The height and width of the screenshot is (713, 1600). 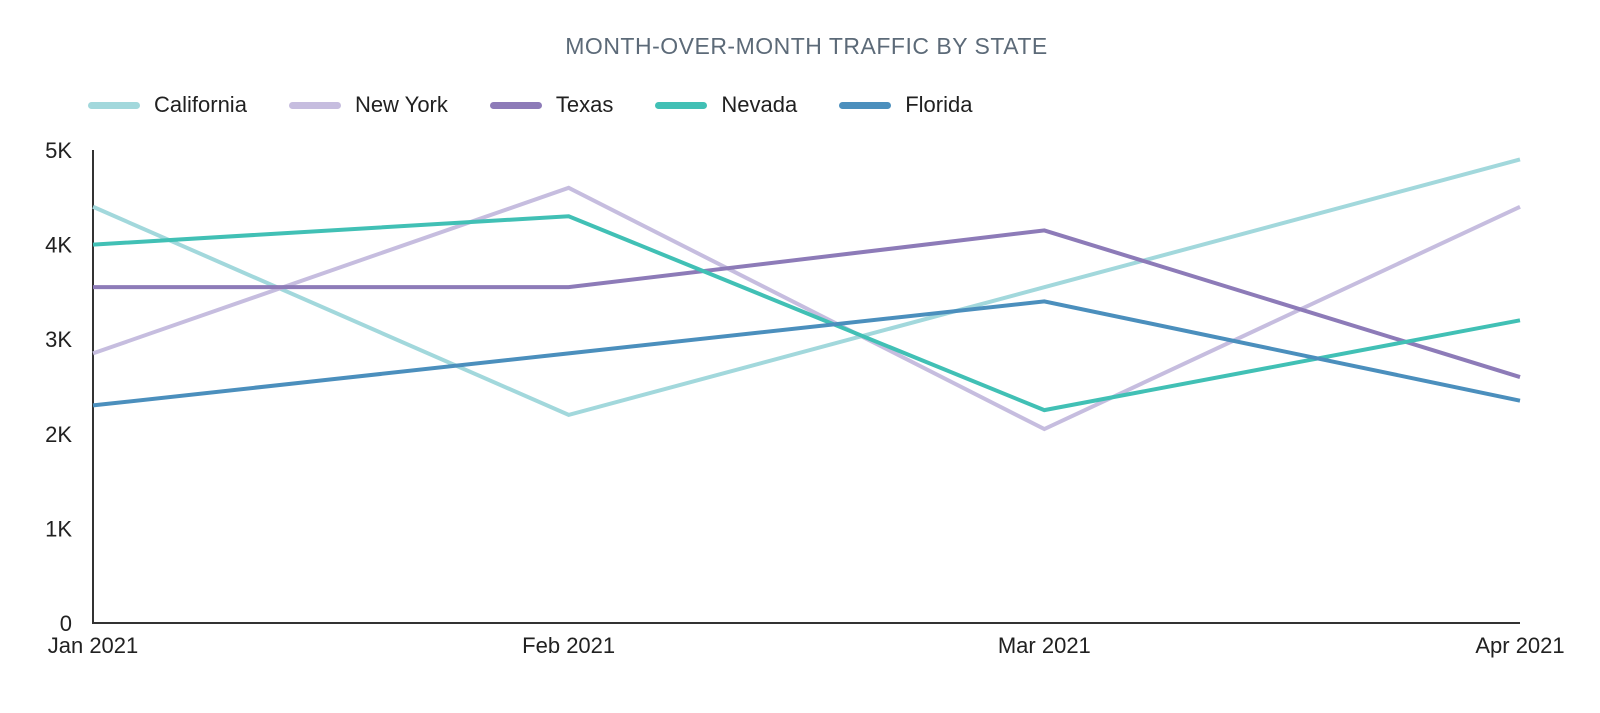 I want to click on legend-swatch-texas, so click(x=515, y=105).